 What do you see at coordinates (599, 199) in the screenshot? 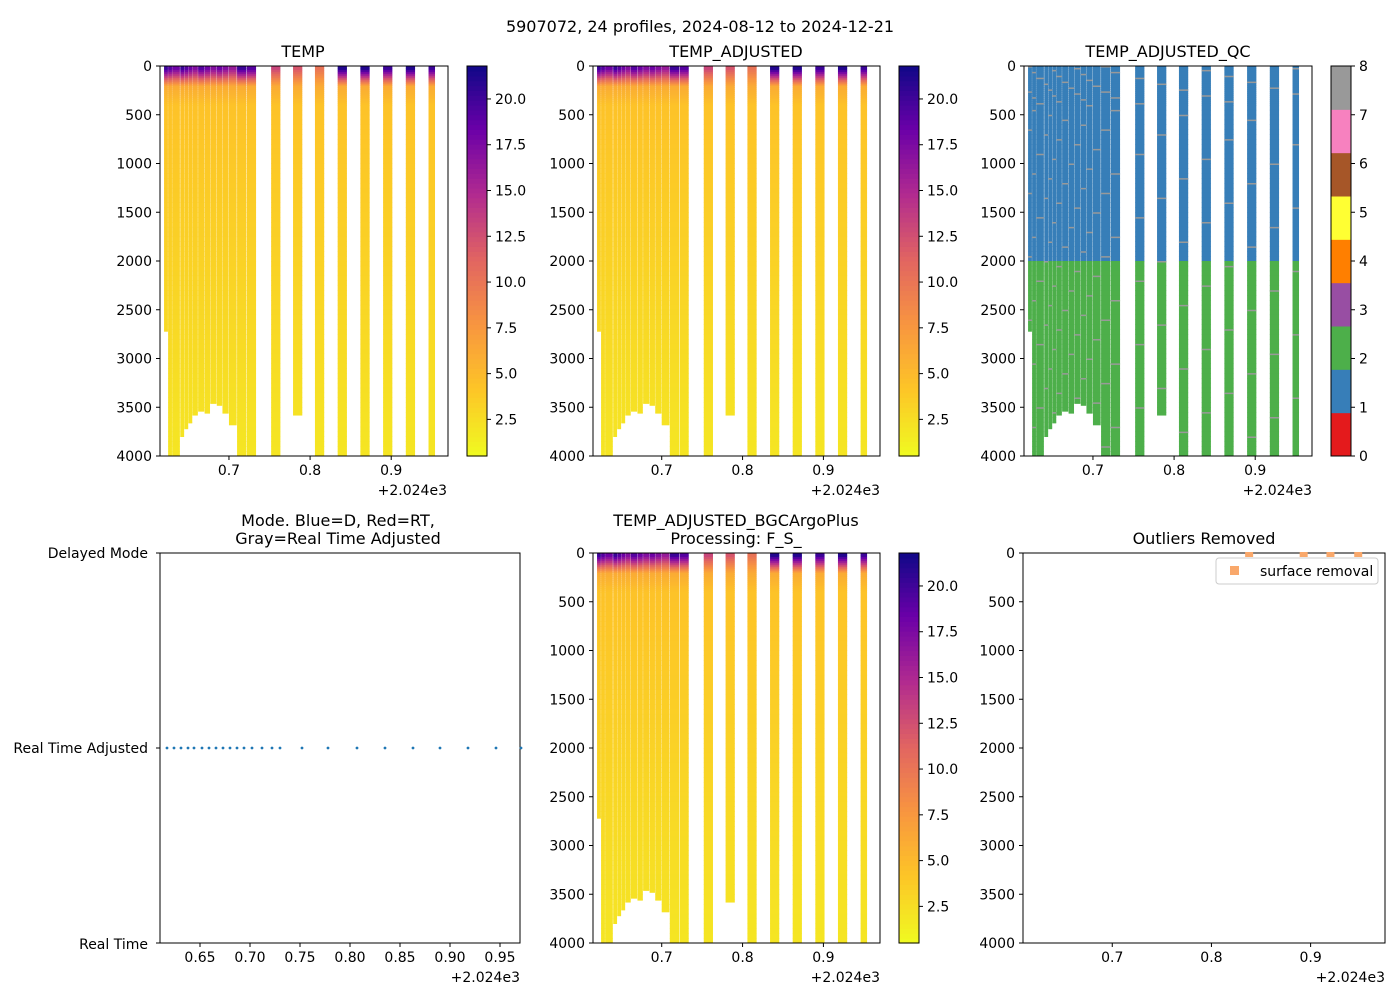
I see `temp-adjusted-profile` at bounding box center [599, 199].